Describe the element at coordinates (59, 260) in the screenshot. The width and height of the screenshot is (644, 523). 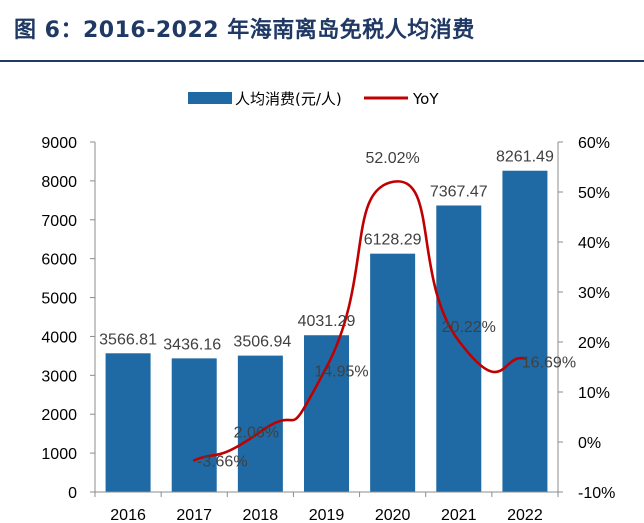
I see `left-tick-label: 6000` at that location.